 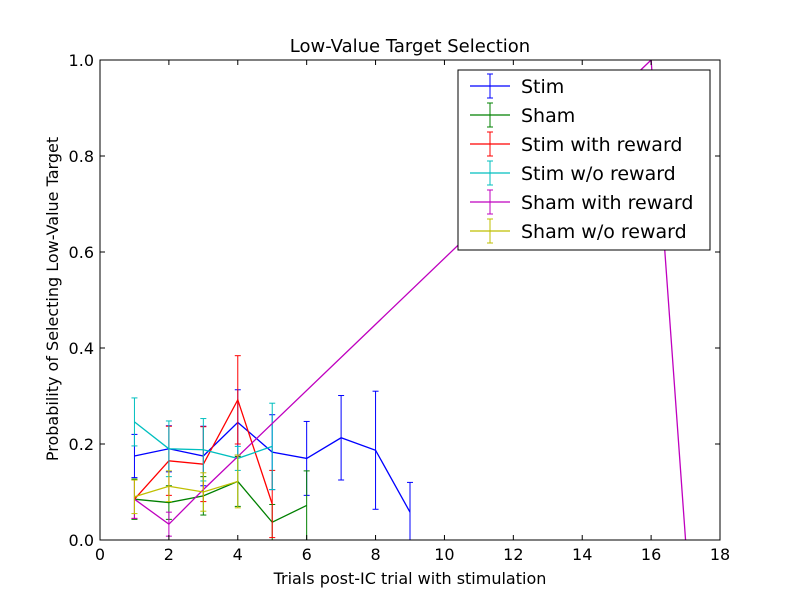 I want to click on legend-entry: Stim w/o reward, so click(x=573, y=173).